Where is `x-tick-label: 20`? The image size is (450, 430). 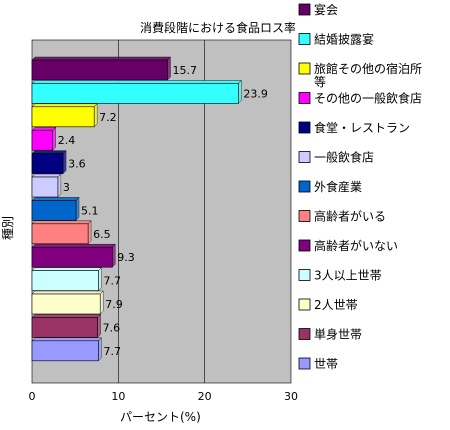 x-tick-label: 20 is located at coordinates (205, 396).